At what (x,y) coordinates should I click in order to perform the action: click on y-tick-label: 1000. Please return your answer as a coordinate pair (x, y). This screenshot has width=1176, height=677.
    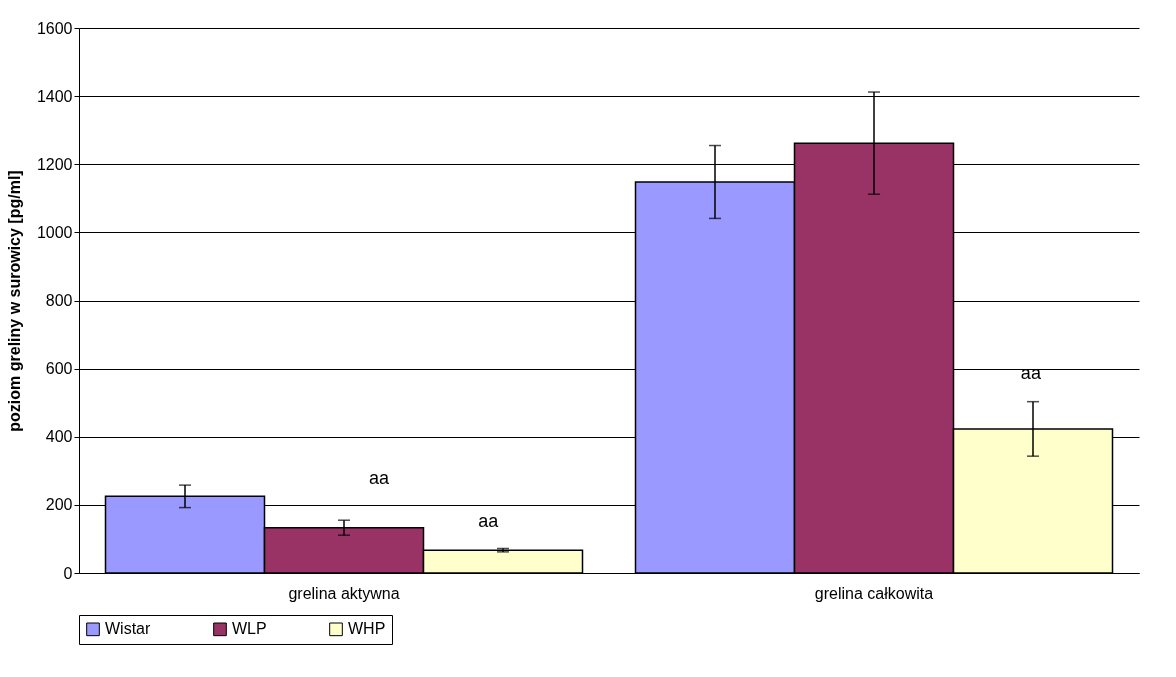
    Looking at the image, I should click on (54, 232).